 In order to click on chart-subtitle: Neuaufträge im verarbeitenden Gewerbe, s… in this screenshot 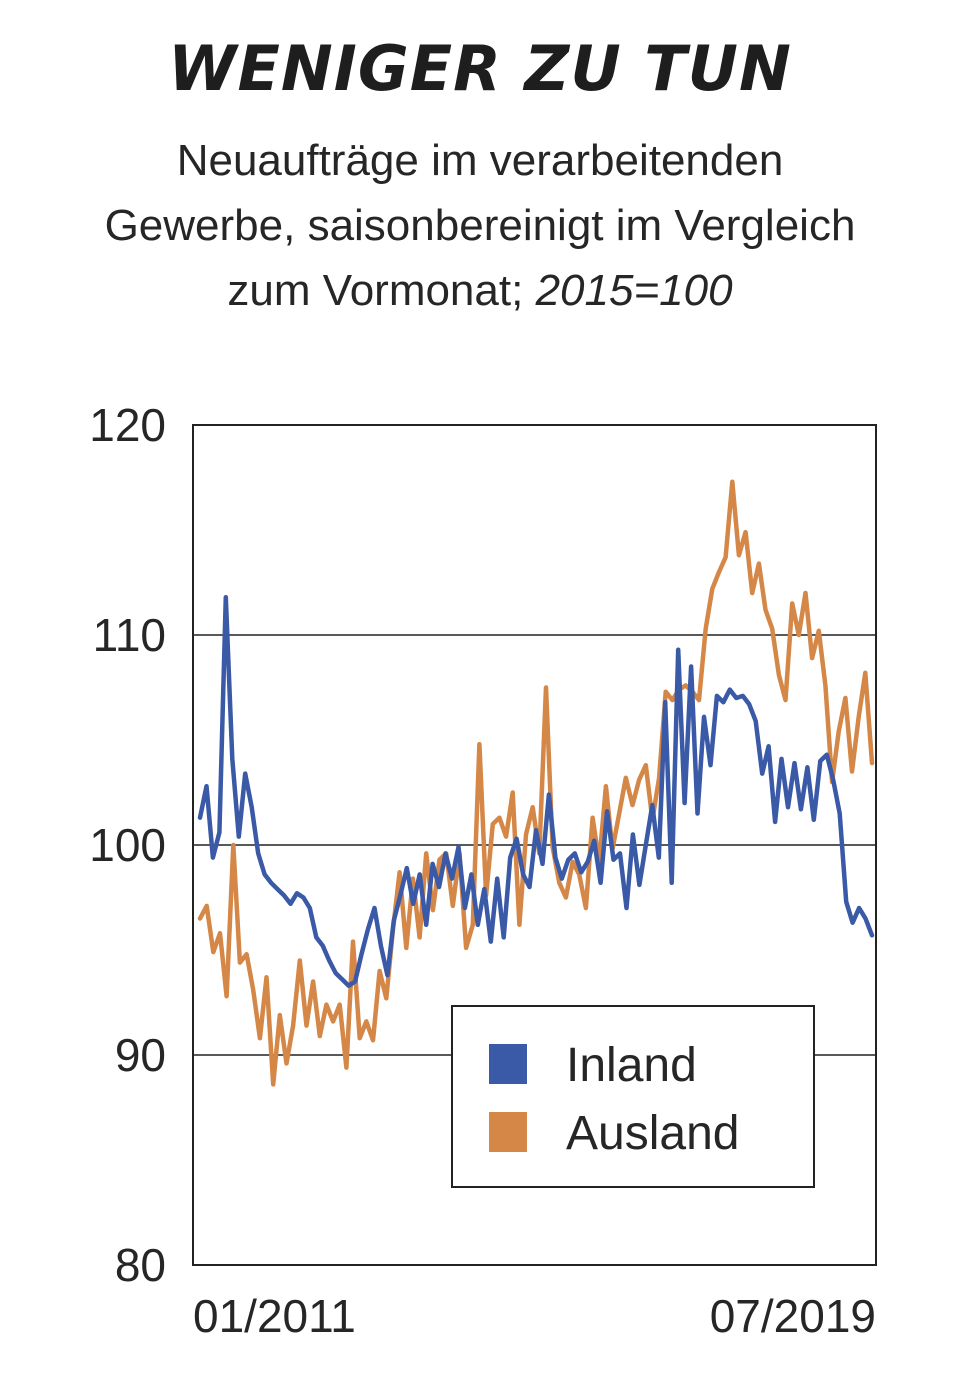, I will do `click(480, 225)`.